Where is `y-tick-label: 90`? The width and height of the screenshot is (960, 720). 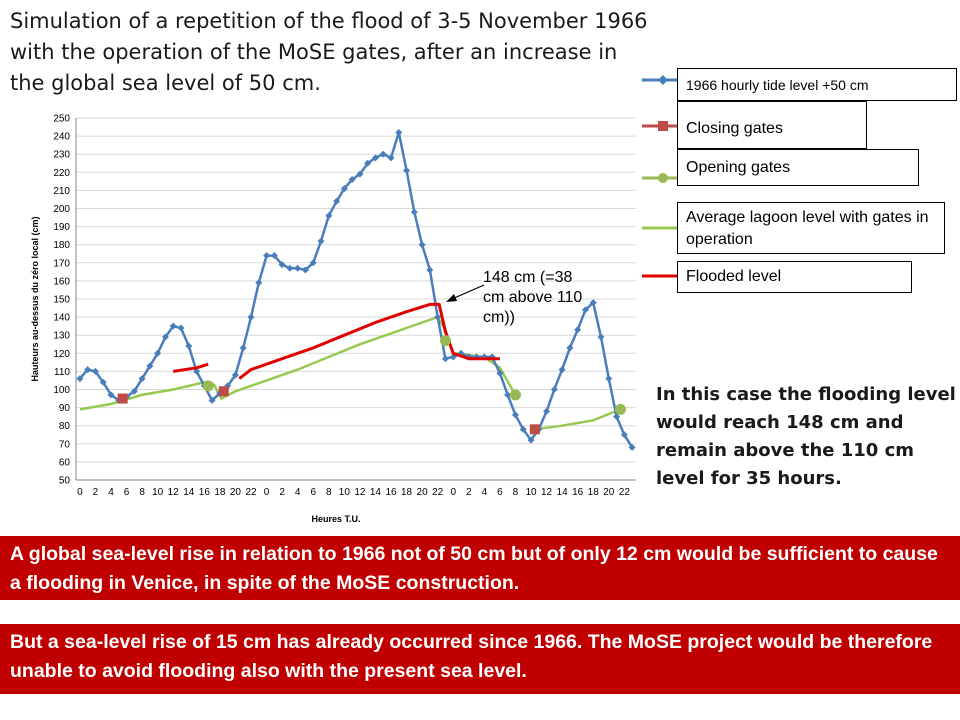
y-tick-label: 90 is located at coordinates (65, 408).